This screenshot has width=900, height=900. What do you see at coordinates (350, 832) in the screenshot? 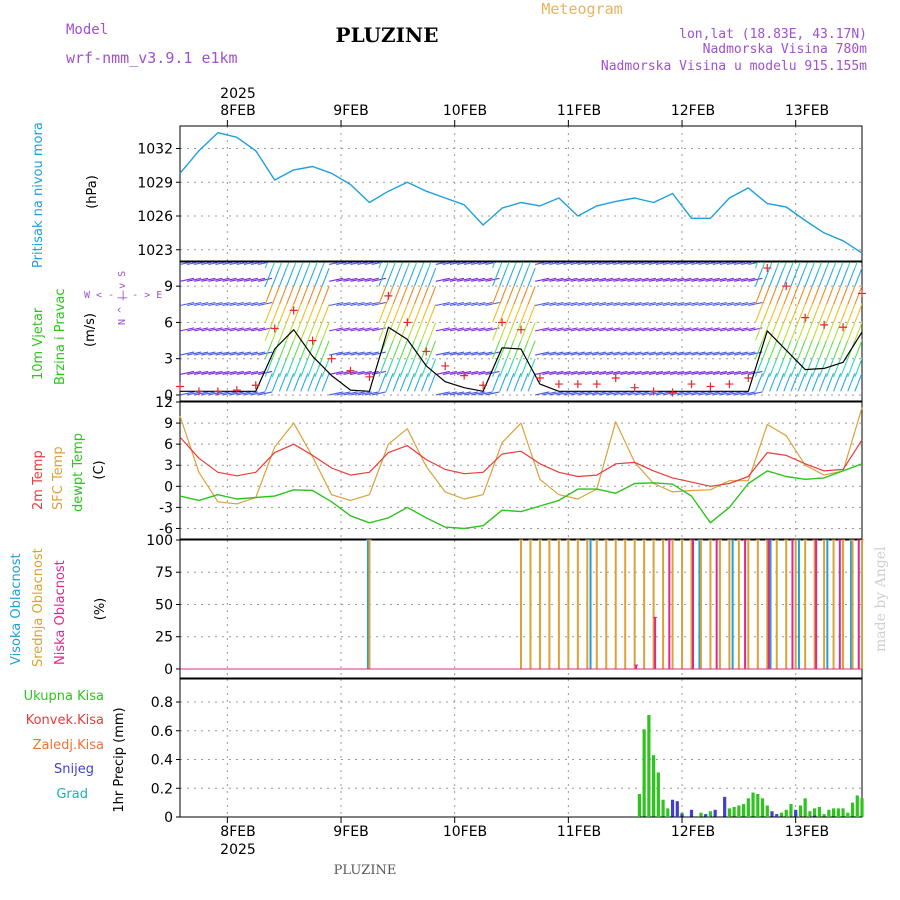
I see `bottom-day-label: 9FEB` at bounding box center [350, 832].